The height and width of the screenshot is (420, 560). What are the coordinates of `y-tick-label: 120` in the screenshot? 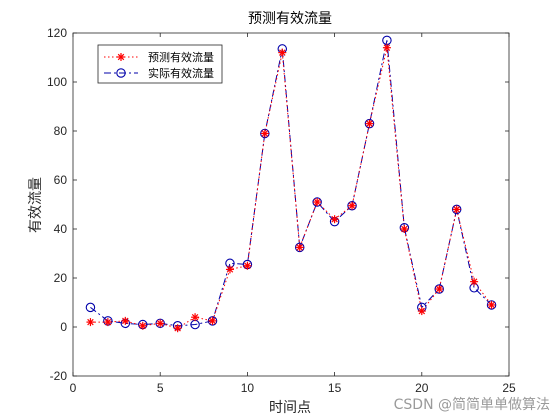 It's located at (57, 33).